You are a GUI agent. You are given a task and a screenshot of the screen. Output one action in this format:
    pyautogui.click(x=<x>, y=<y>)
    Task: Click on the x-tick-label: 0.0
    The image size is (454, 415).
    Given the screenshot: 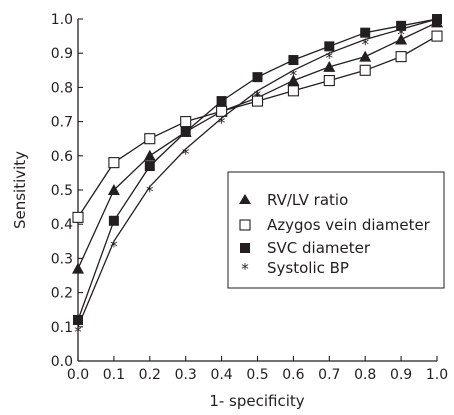 What is the action you would take?
    pyautogui.click(x=78, y=375)
    